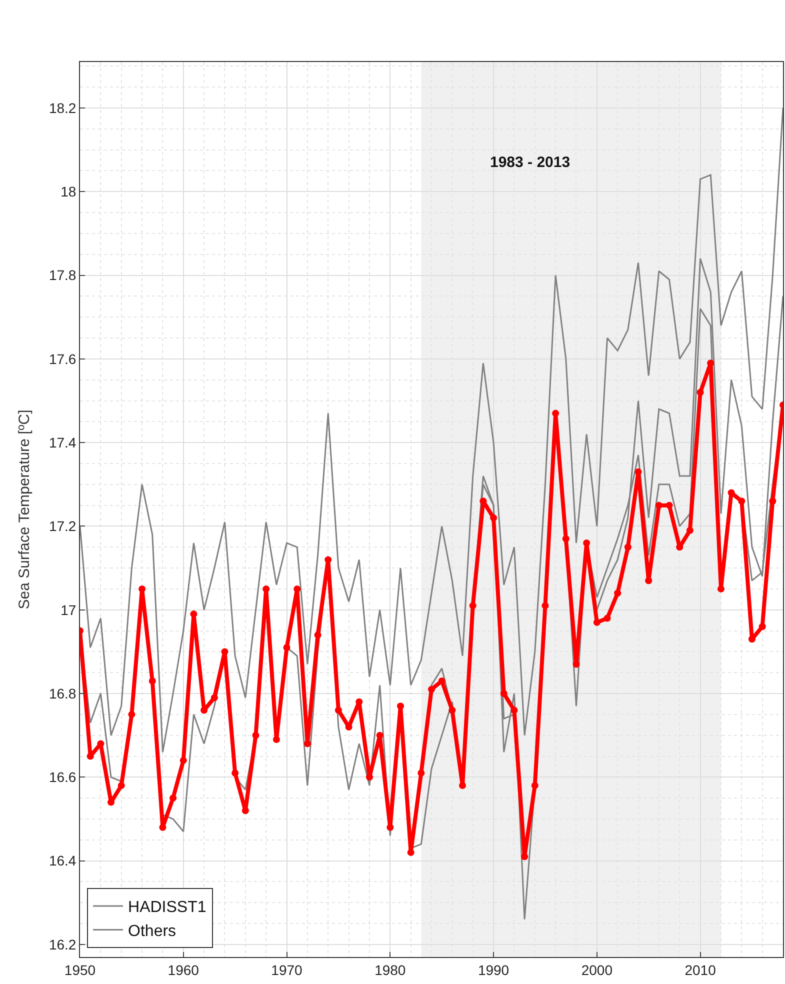 This screenshot has width=785, height=984. Describe the element at coordinates (62, 358) in the screenshot. I see `y-tick-label: 17.6` at that location.